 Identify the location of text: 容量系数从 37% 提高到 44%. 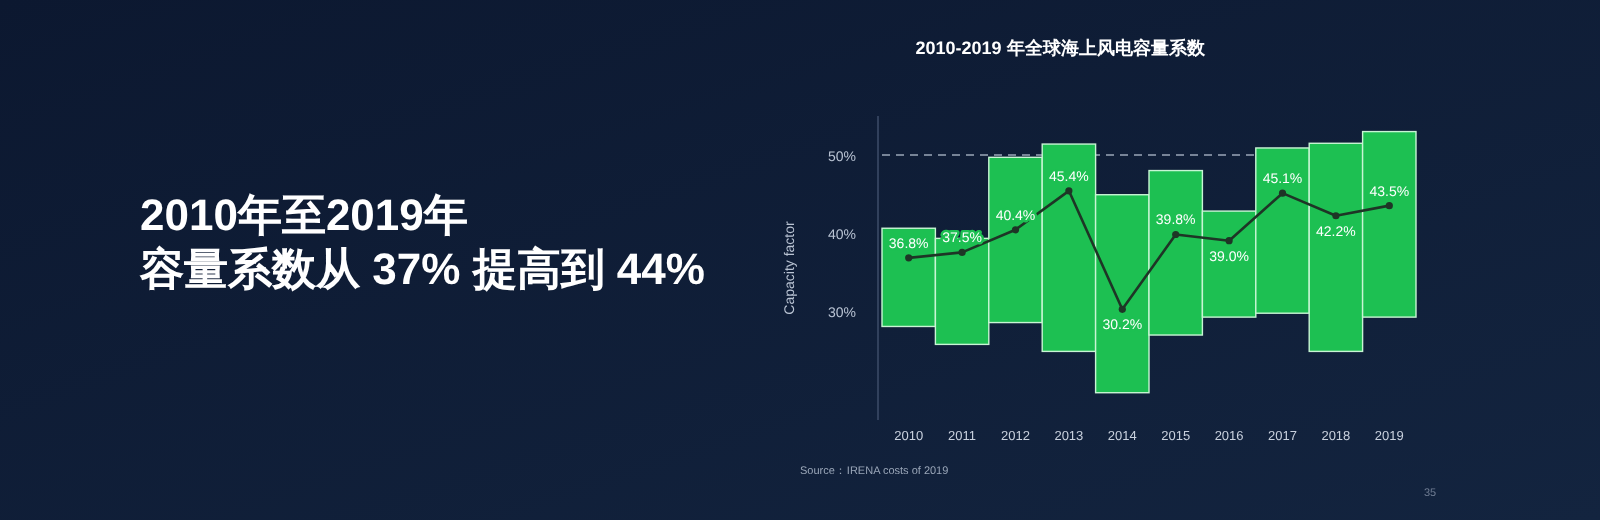
(421, 269).